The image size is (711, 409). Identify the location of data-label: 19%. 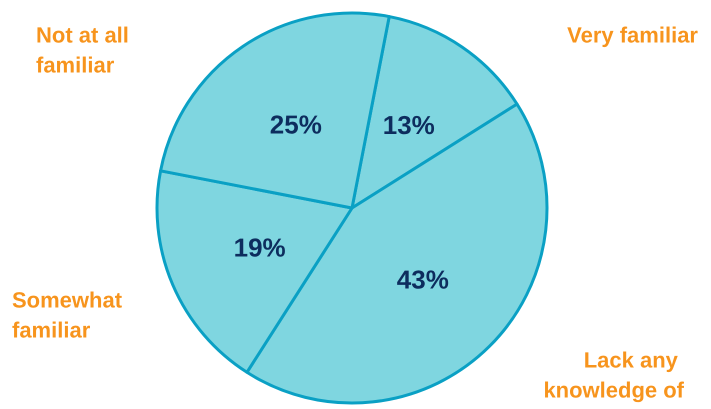
(260, 247).